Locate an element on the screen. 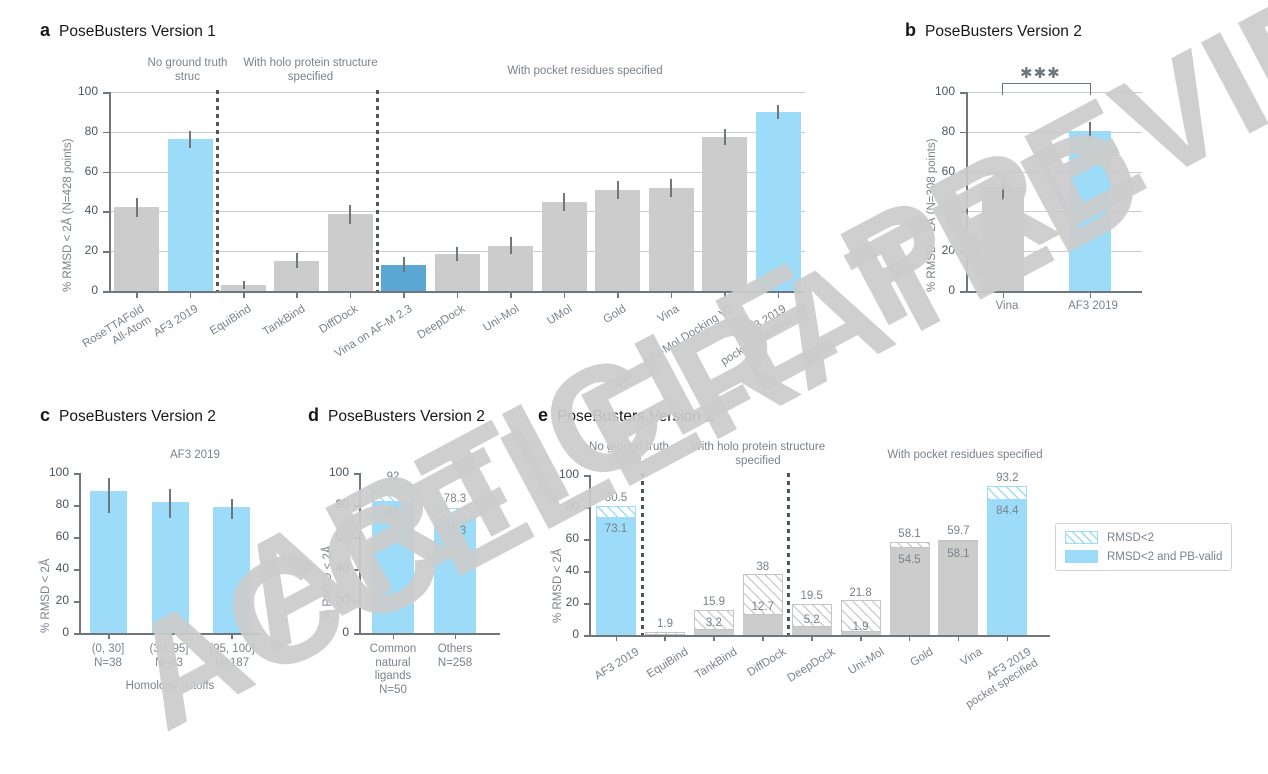 The image size is (1268, 774). panel-d-bar-0-upper-label: 92 is located at coordinates (393, 477).